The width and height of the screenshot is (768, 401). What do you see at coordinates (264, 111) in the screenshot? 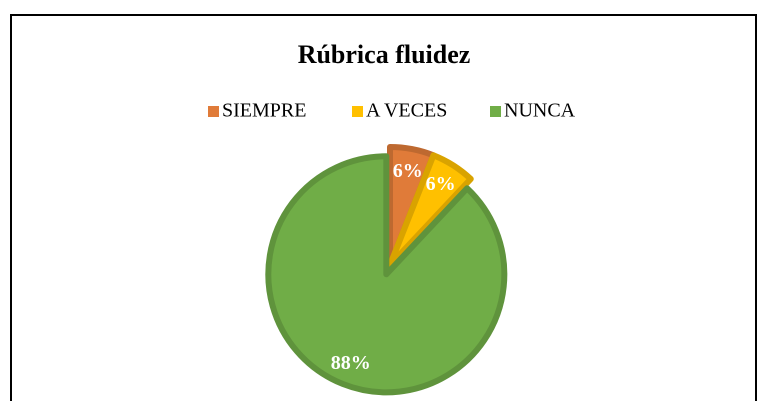
I see `legend-label: SIEMPRE` at bounding box center [264, 111].